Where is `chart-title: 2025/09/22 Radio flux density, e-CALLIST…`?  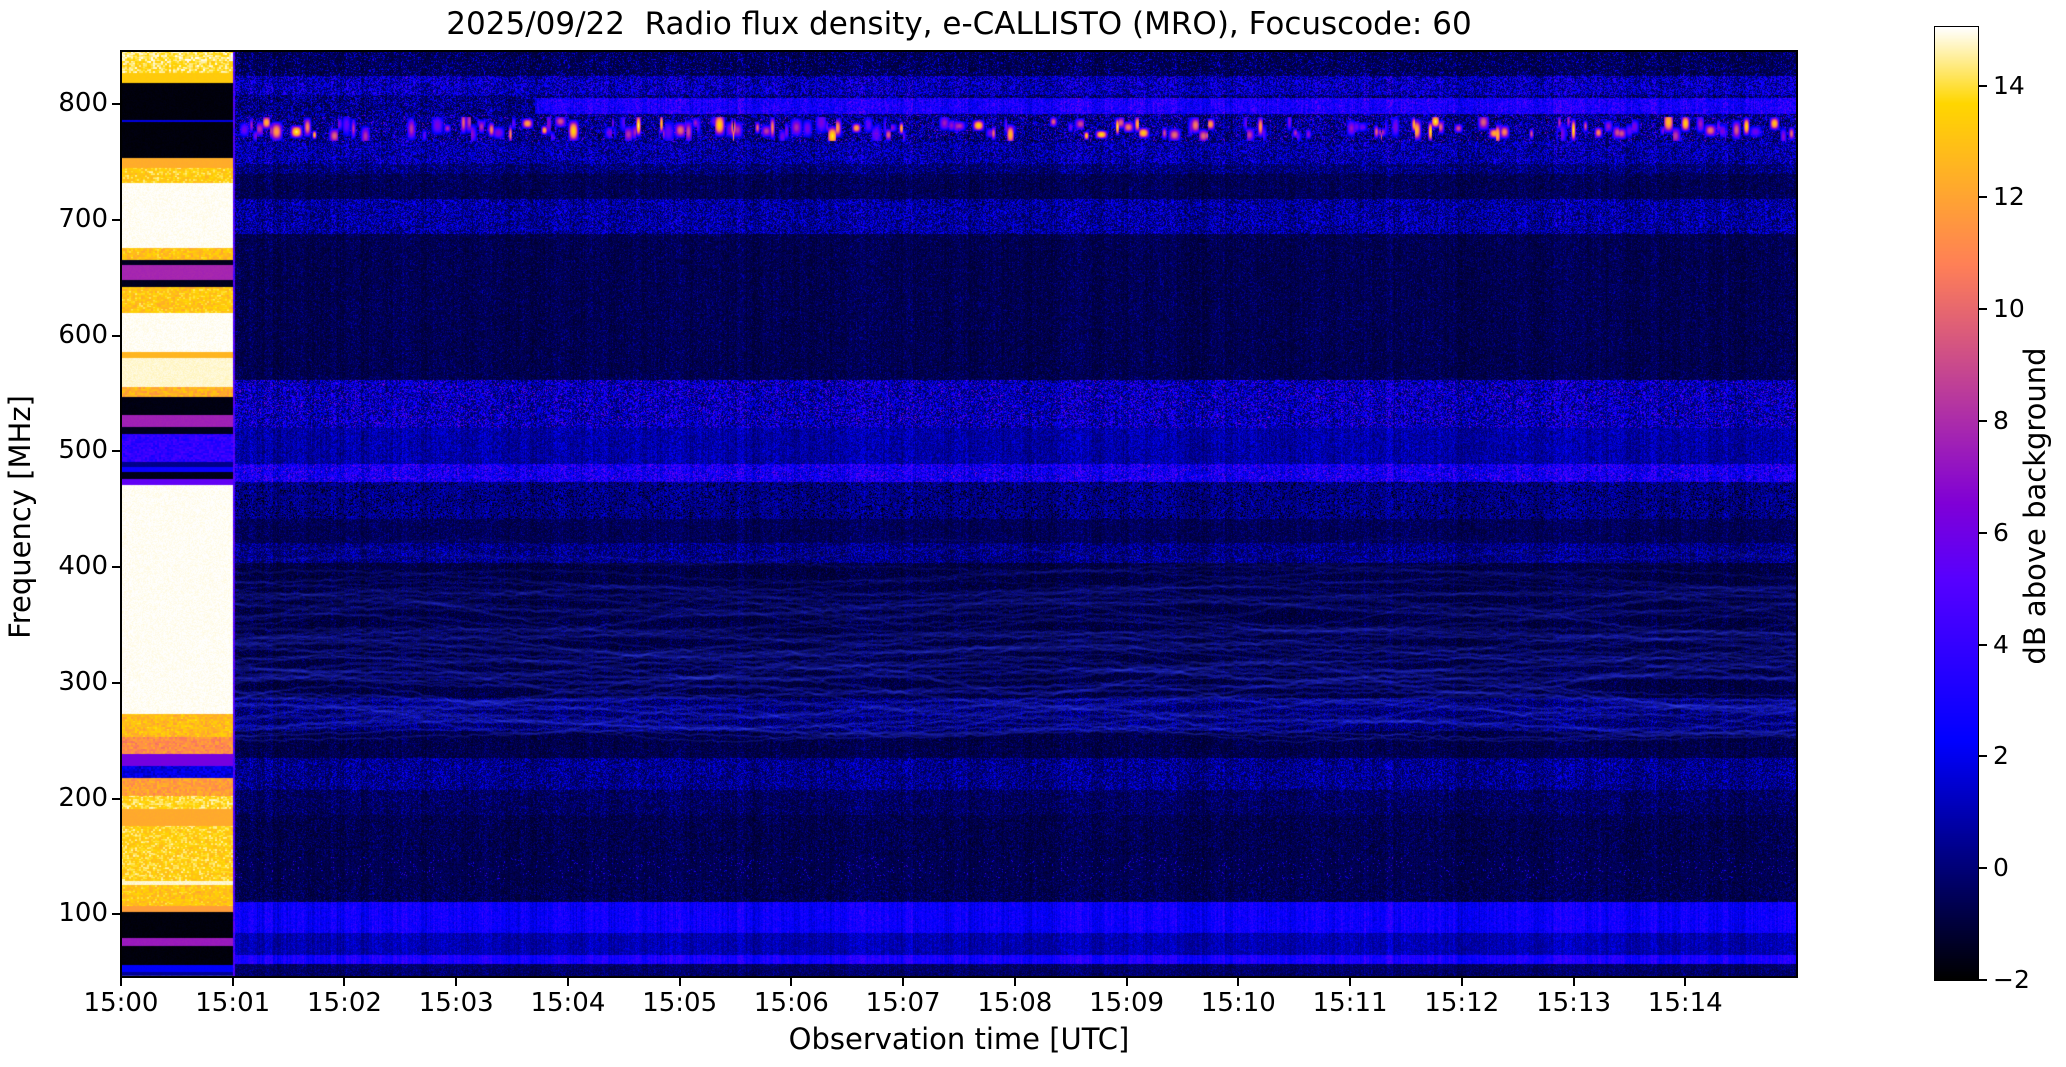 chart-title: 2025/09/22 Radio flux density, e-CALLIST… is located at coordinates (959, 24).